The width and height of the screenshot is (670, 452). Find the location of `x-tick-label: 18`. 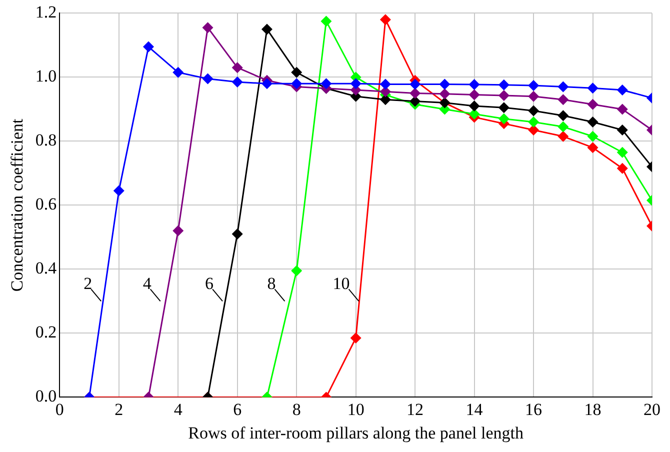

x-tick-label: 18 is located at coordinates (593, 409).